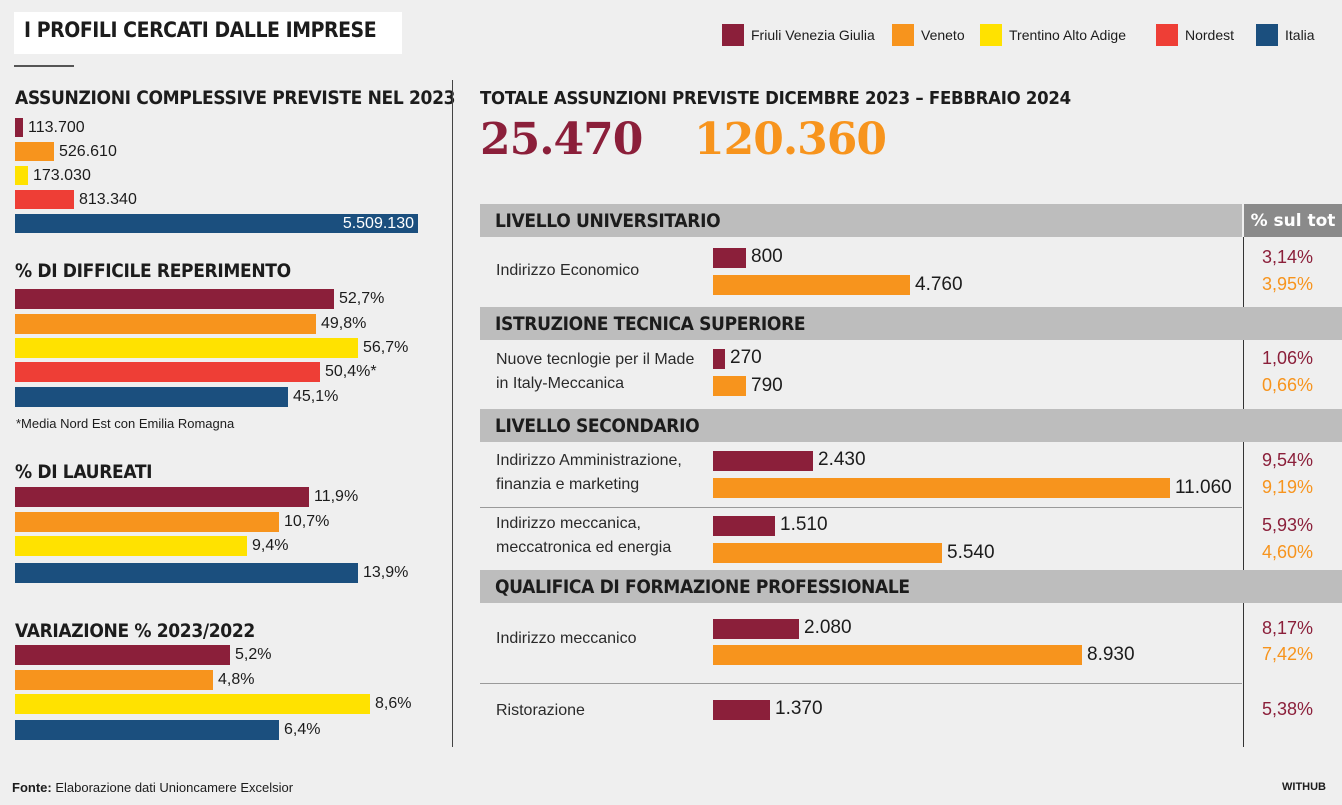 Image resolution: width=1342 pixels, height=805 pixels. Describe the element at coordinates (991, 35) in the screenshot. I see `legend-swatch-trentino` at that location.